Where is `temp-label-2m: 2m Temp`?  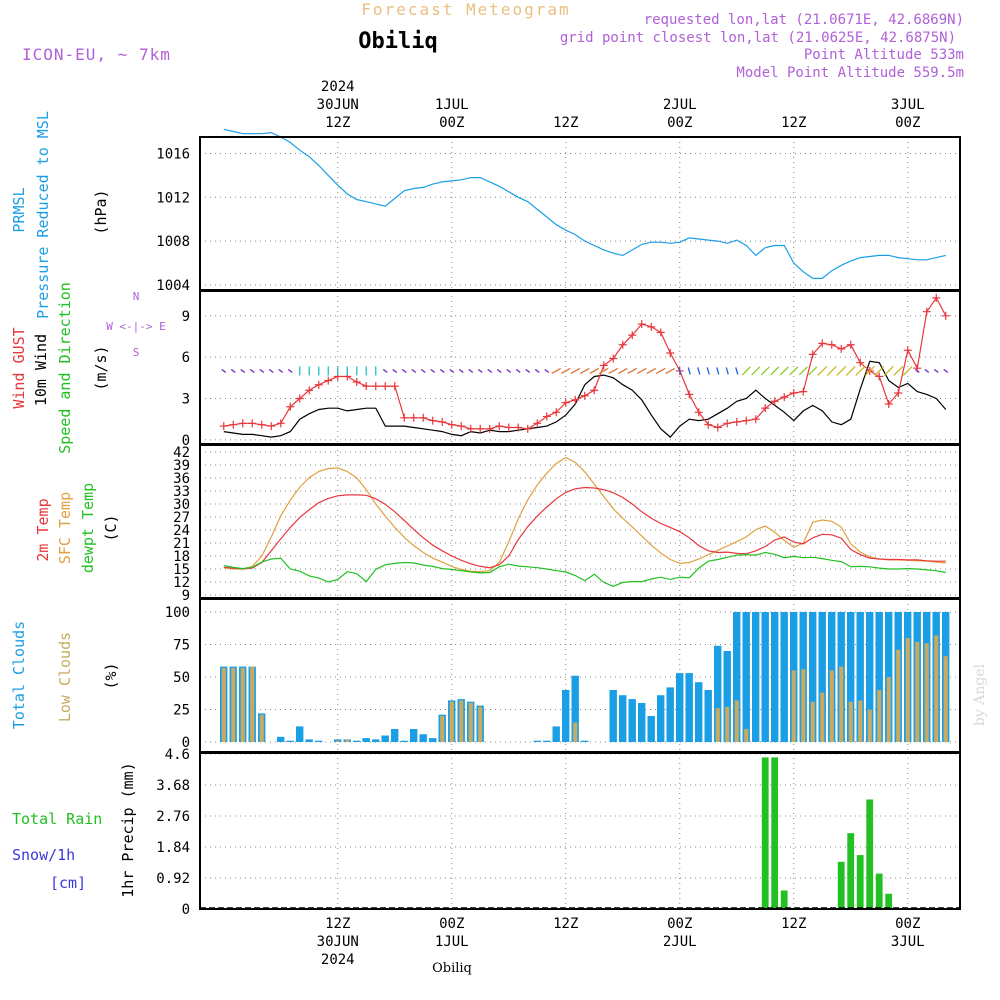 temp-label-2m: 2m Temp is located at coordinates (43, 529).